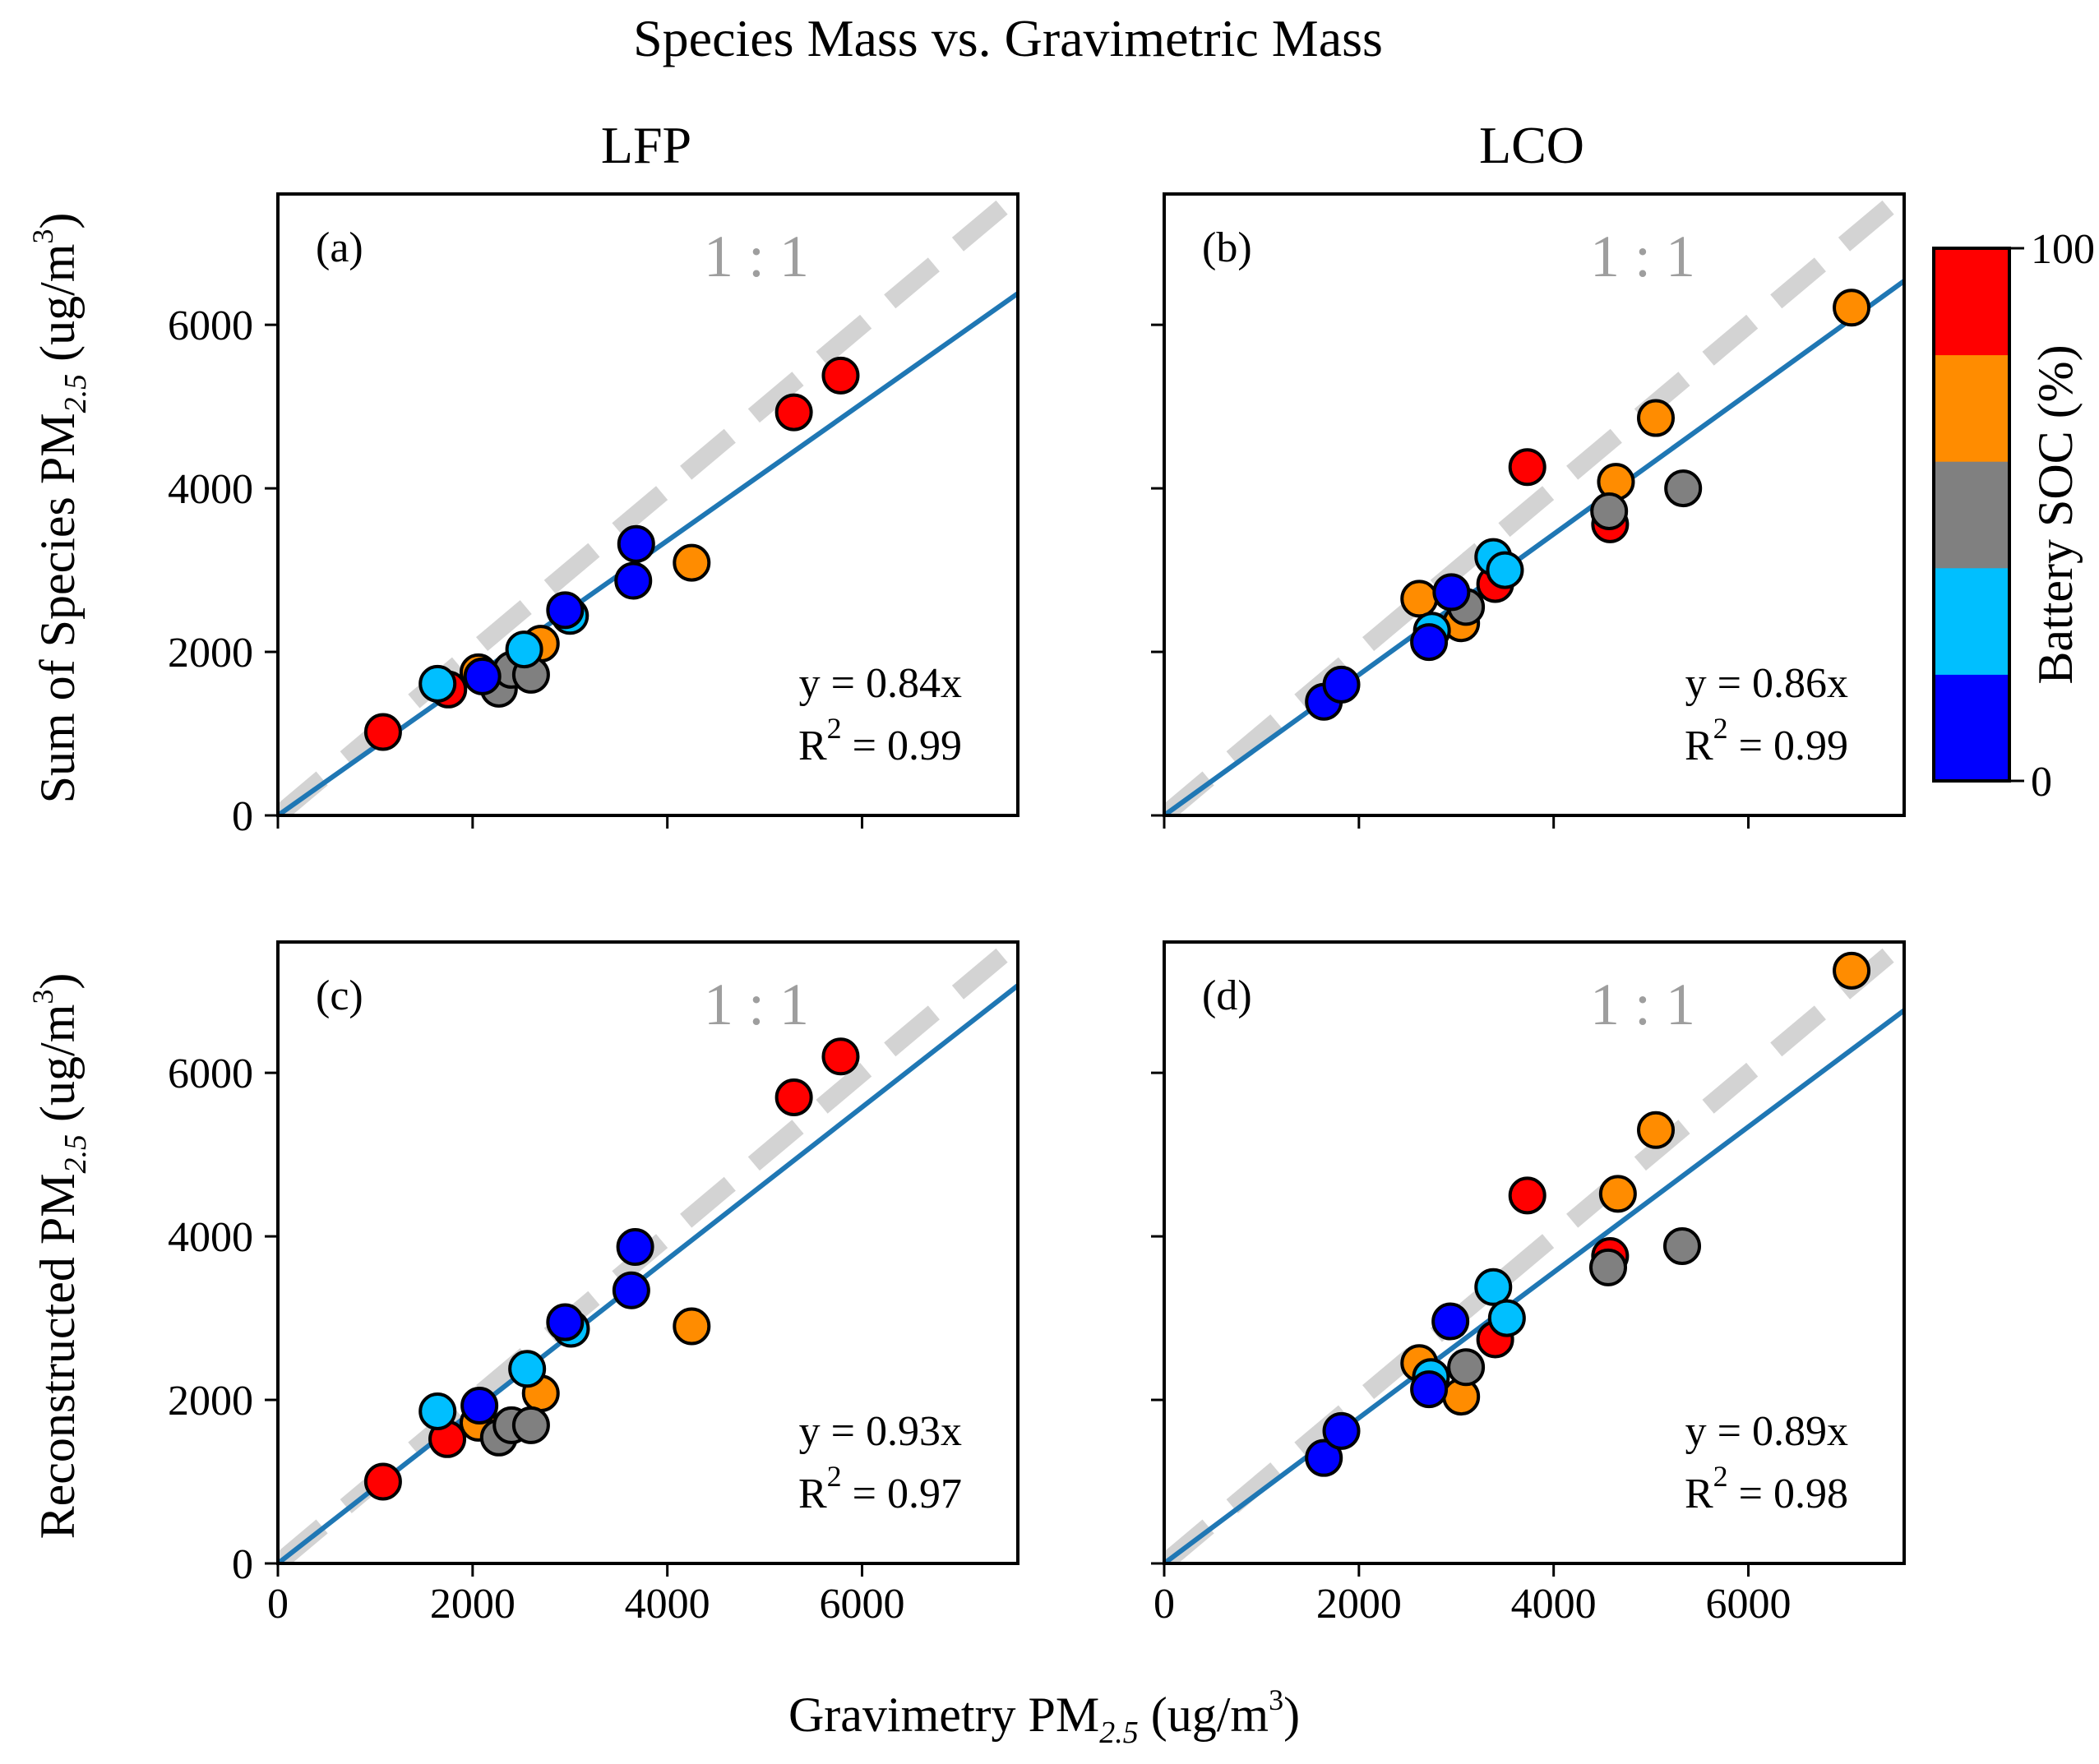 The width and height of the screenshot is (2099, 1764). What do you see at coordinates (896, 1431) in the screenshot?
I see `fit-equation-rhs: = 0.93x` at bounding box center [896, 1431].